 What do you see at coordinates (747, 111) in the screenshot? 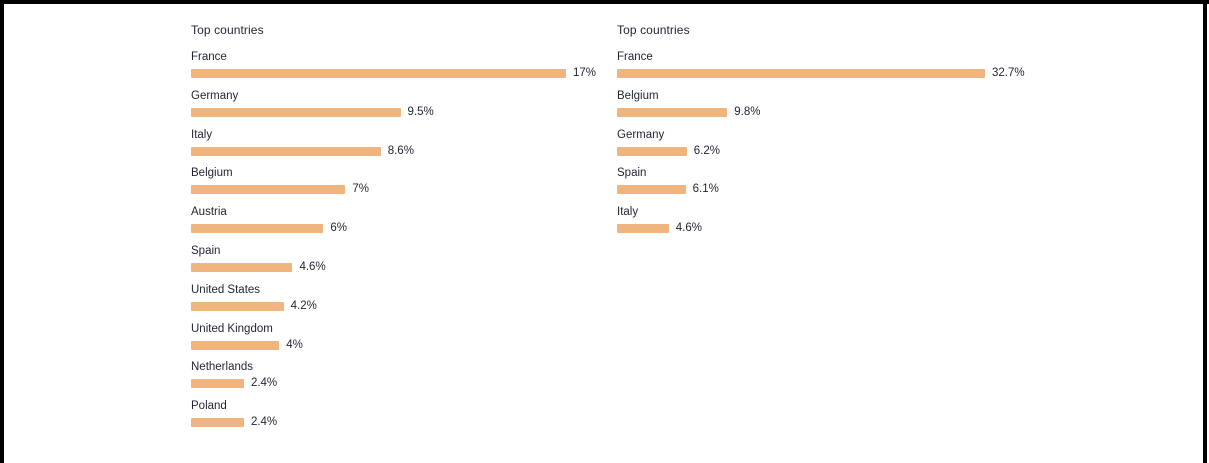
I see `country-share-label: 9.8%` at bounding box center [747, 111].